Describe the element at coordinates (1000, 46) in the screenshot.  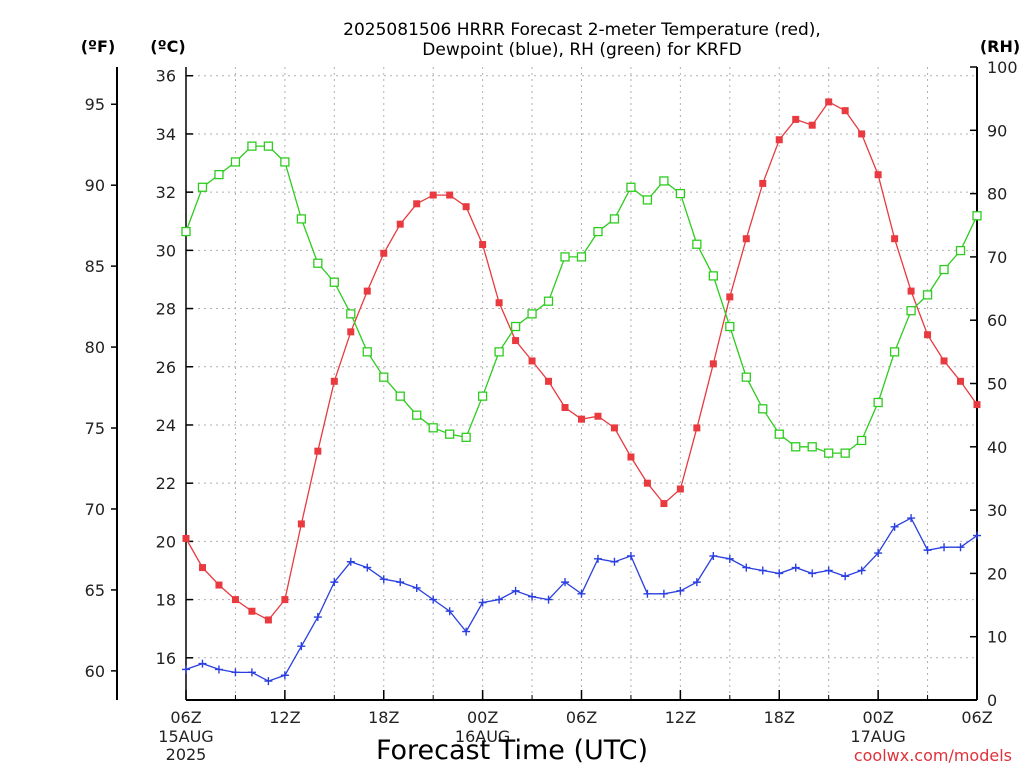
I see `rh-unit-label: (RH)` at that location.